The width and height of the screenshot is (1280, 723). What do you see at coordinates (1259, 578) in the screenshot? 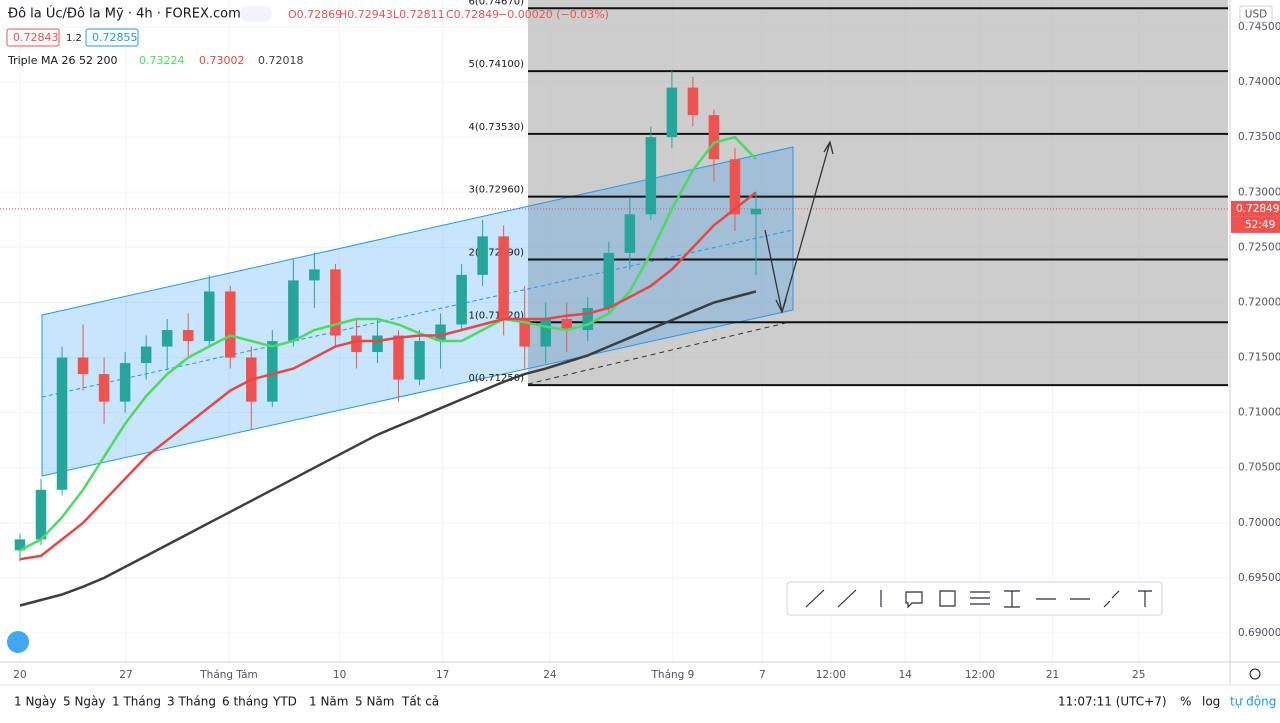
I see `y-tick-label: 0.69500` at bounding box center [1259, 578].